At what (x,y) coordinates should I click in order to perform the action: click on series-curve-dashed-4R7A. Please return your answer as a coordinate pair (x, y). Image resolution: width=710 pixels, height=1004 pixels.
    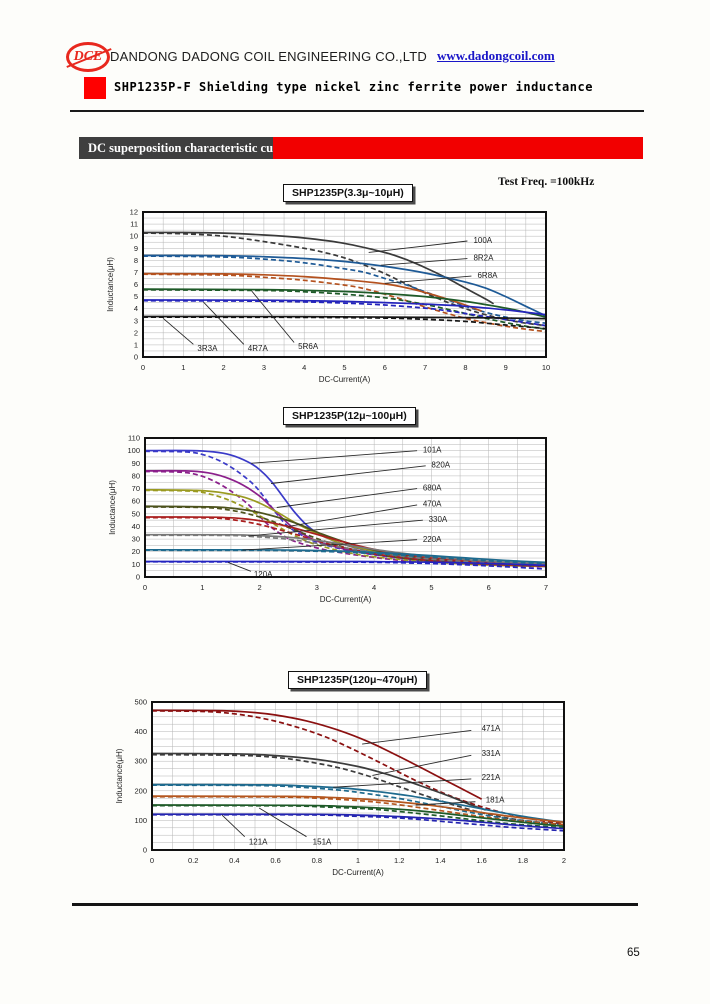
    Looking at the image, I should click on (344, 313).